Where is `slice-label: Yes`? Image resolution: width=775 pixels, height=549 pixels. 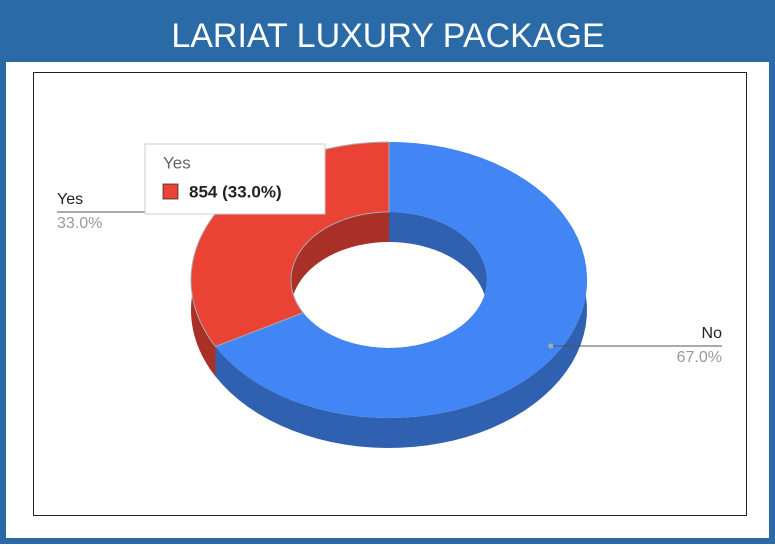 slice-label: Yes is located at coordinates (70, 199).